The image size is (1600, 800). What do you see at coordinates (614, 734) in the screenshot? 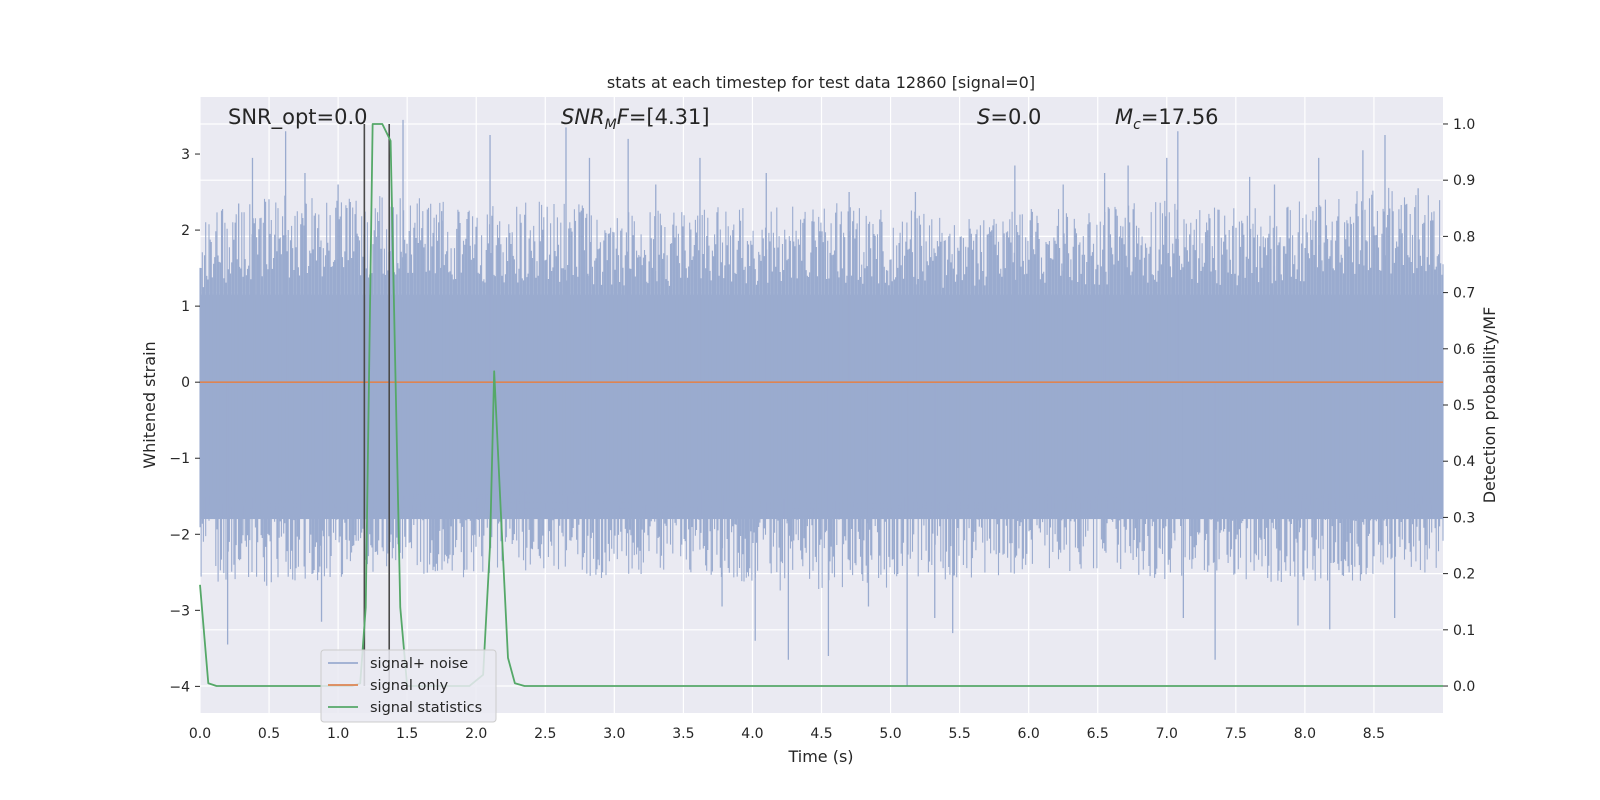
I see `x-tick-label: 3.0` at bounding box center [614, 734].